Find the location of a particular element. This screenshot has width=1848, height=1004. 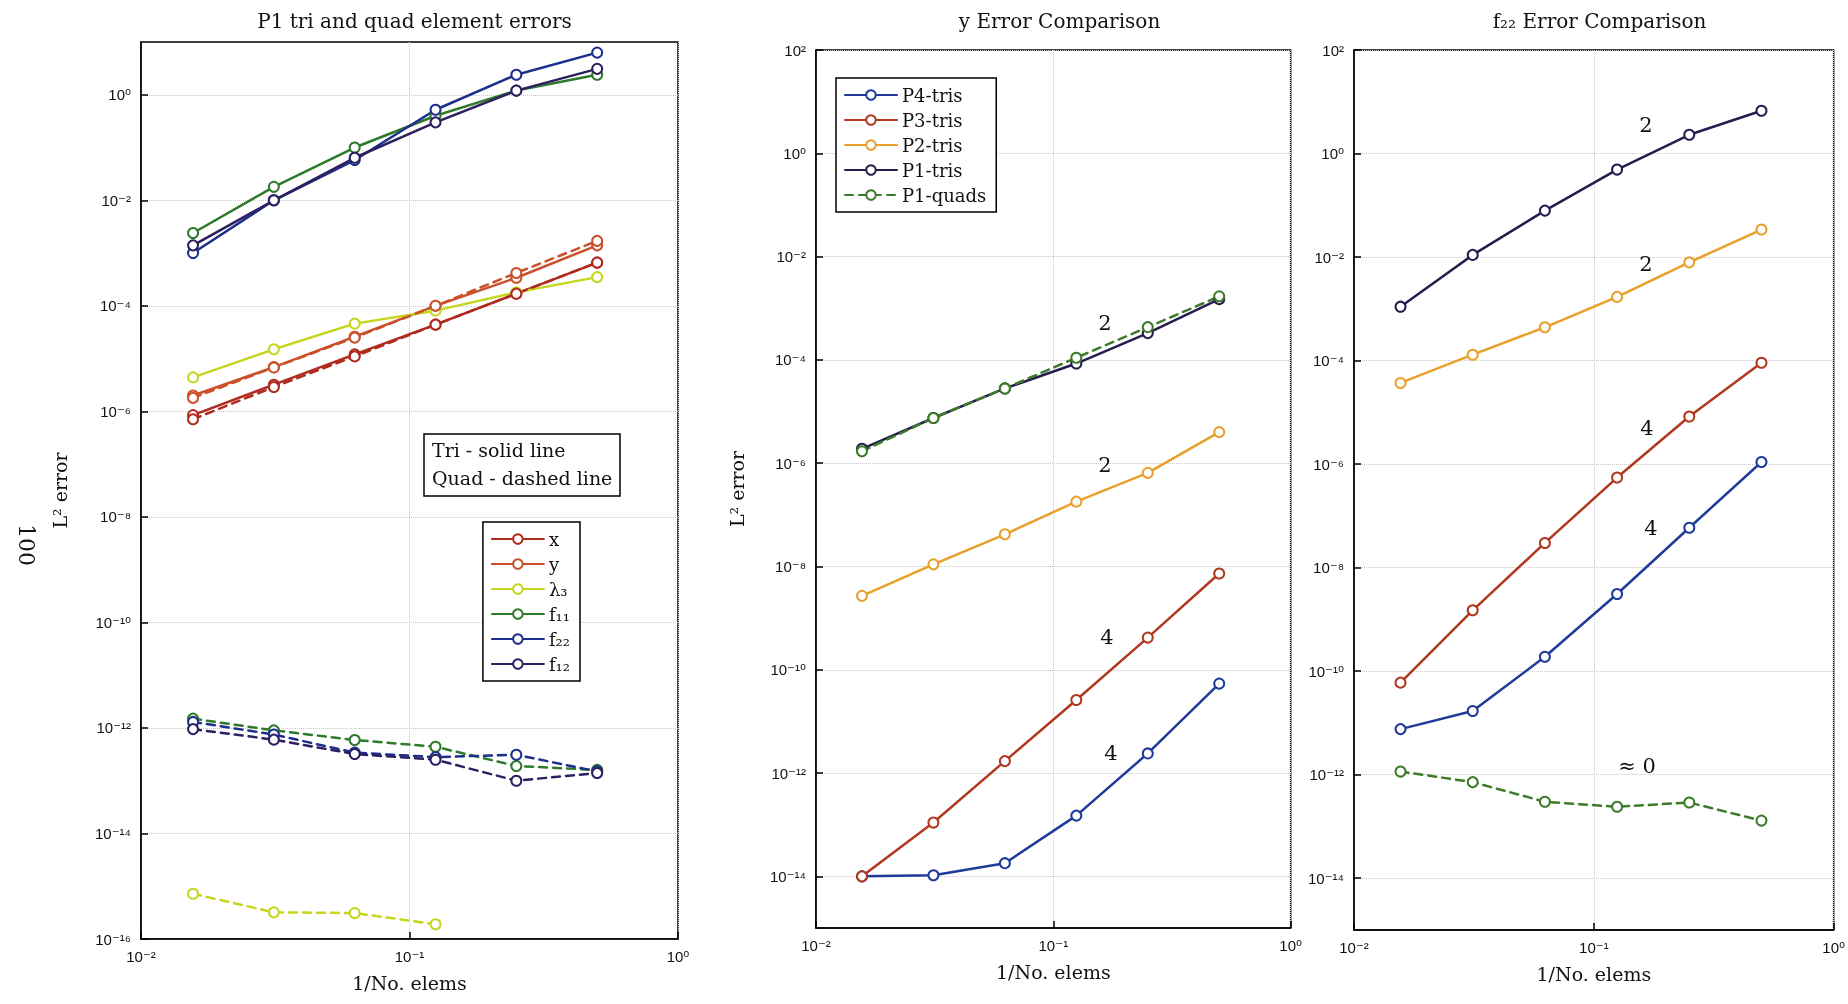

legend-label: y is located at coordinates (553, 564).